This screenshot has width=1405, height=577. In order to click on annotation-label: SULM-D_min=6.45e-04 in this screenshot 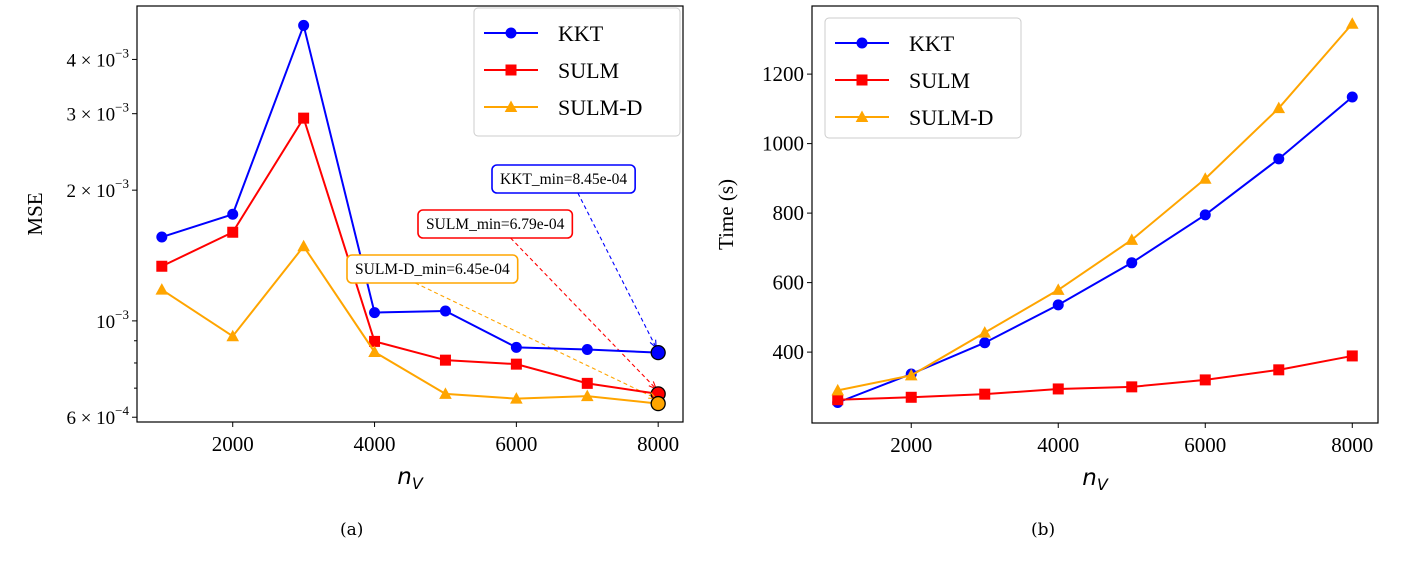, I will do `click(432, 269)`.